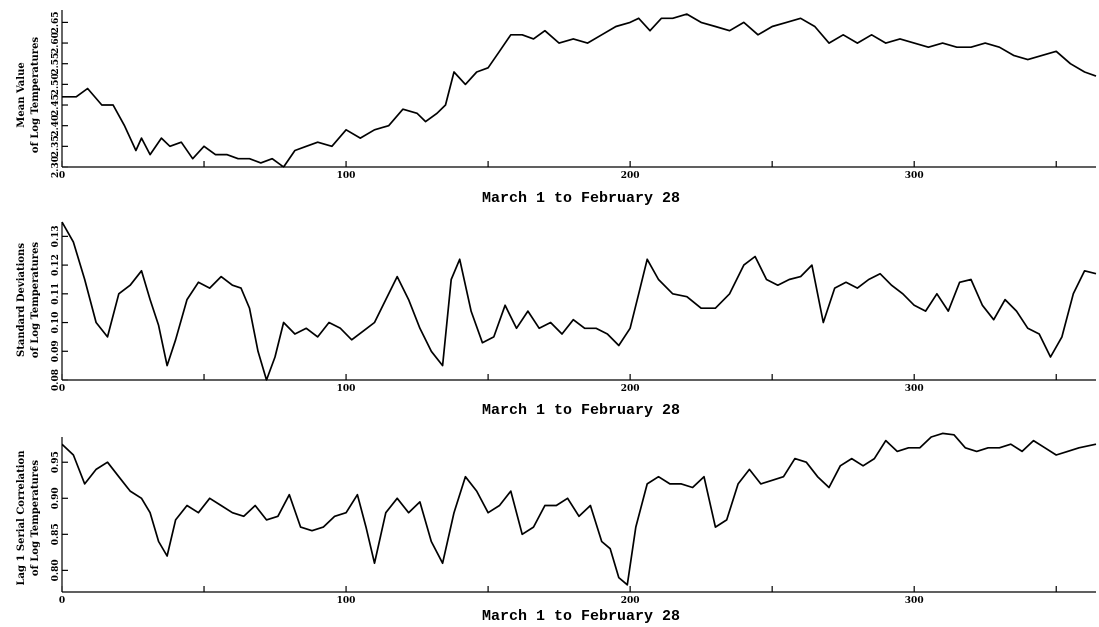 This screenshot has width=1099, height=627. What do you see at coordinates (56, 126) in the screenshot?
I see `mean-y-tick-label: 2.40` at bounding box center [56, 126].